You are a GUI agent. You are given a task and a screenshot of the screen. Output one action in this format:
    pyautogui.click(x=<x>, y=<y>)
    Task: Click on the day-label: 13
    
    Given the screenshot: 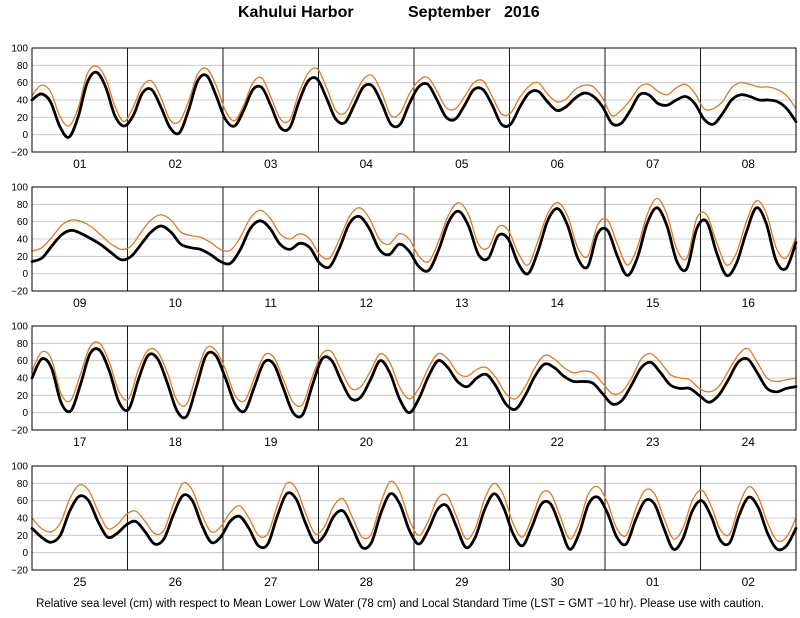 What is the action you would take?
    pyautogui.click(x=462, y=303)
    